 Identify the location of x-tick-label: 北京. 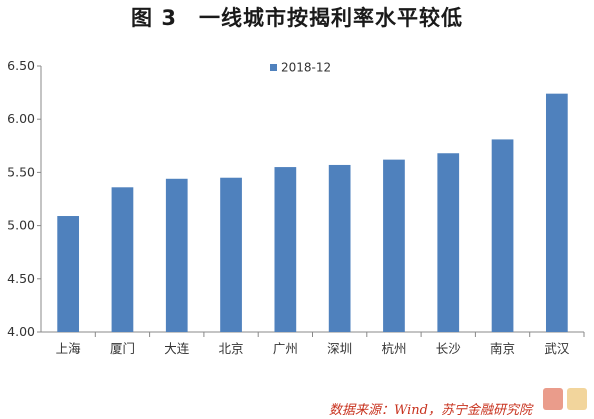
(231, 348).